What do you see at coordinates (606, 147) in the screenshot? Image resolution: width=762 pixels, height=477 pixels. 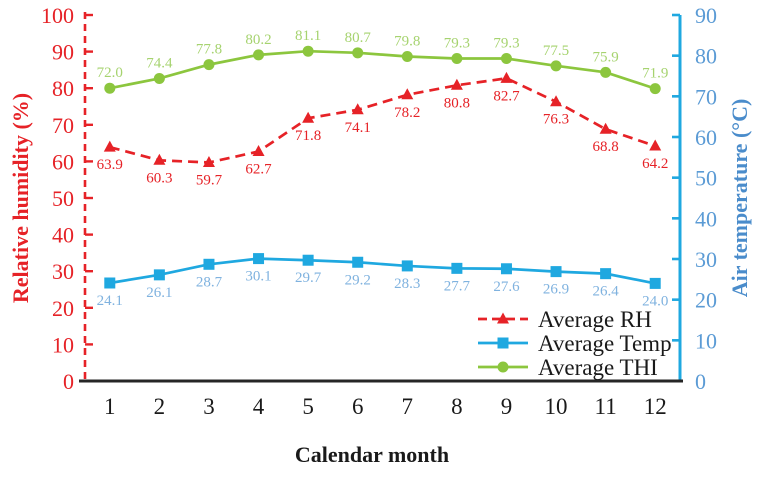 I see `data-point-label: 68.8` at bounding box center [606, 147].